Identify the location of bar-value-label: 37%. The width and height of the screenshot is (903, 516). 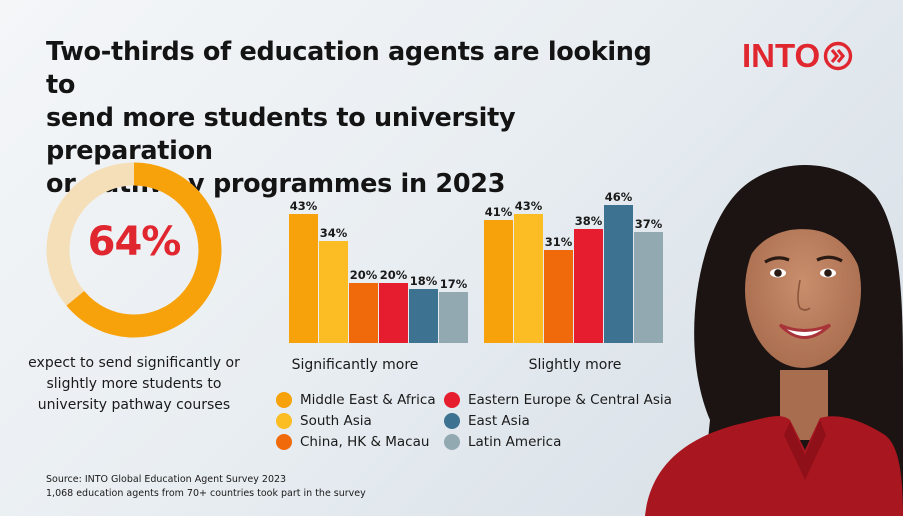
(649, 224).